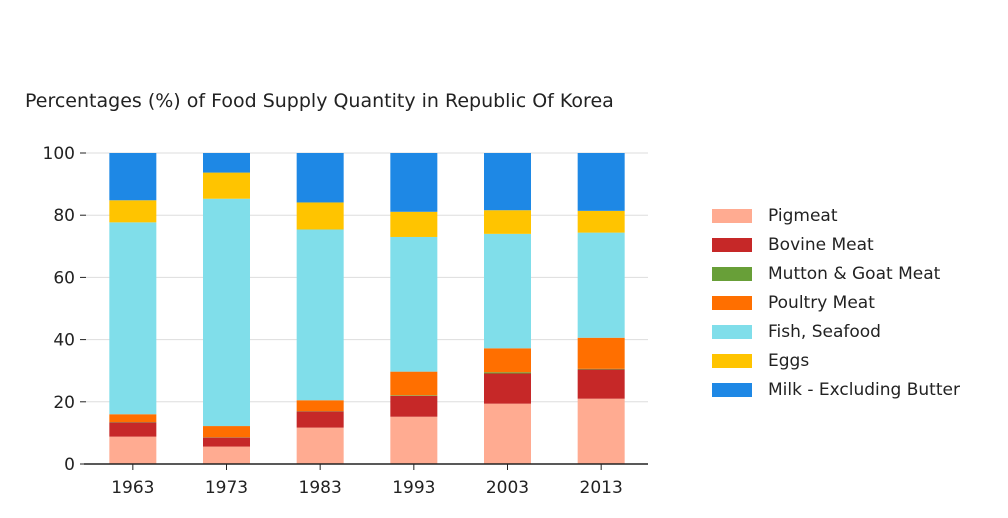 This screenshot has height=518, width=1008. I want to click on y-tick-label: 20, so click(64, 403).